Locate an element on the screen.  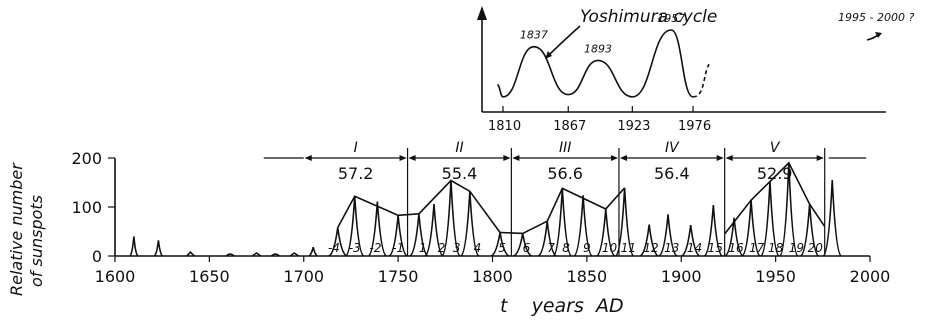
period-value: 57.2 is located at coordinates (356, 173).